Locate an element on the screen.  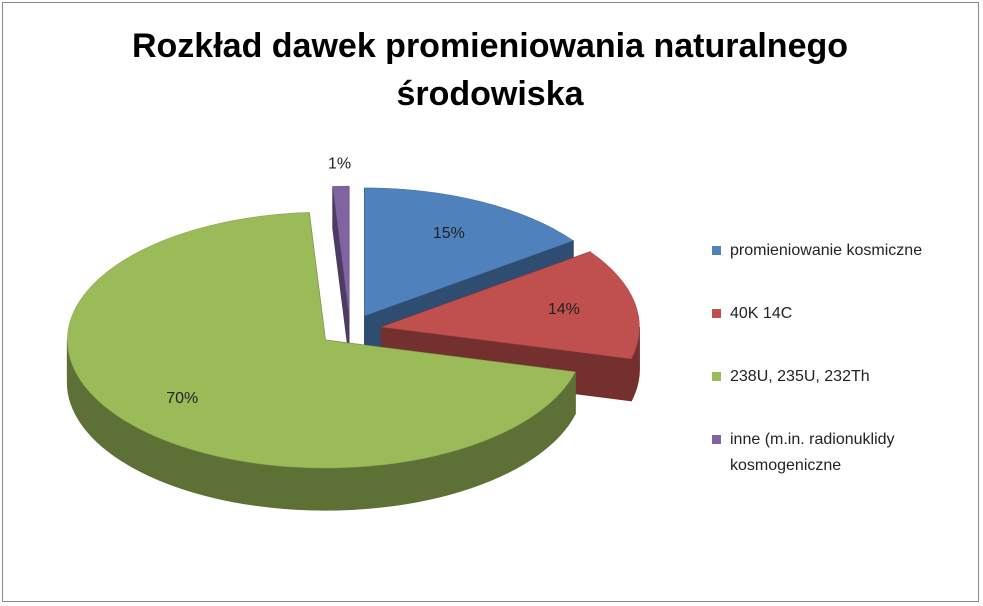
legend-label: 238U, 235U, 232Th is located at coordinates (800, 376).